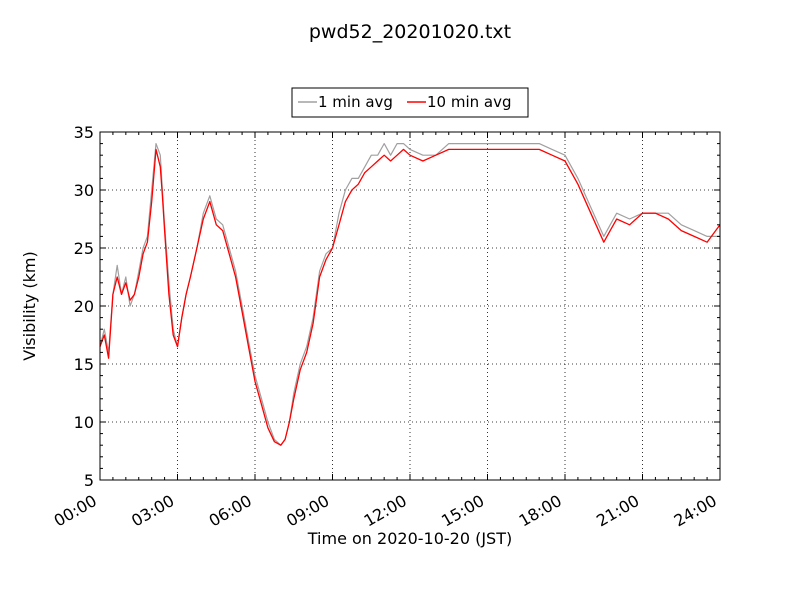 The width and height of the screenshot is (800, 600). Describe the element at coordinates (29, 305) in the screenshot. I see `y-axis-label: Visibility (km)` at that location.